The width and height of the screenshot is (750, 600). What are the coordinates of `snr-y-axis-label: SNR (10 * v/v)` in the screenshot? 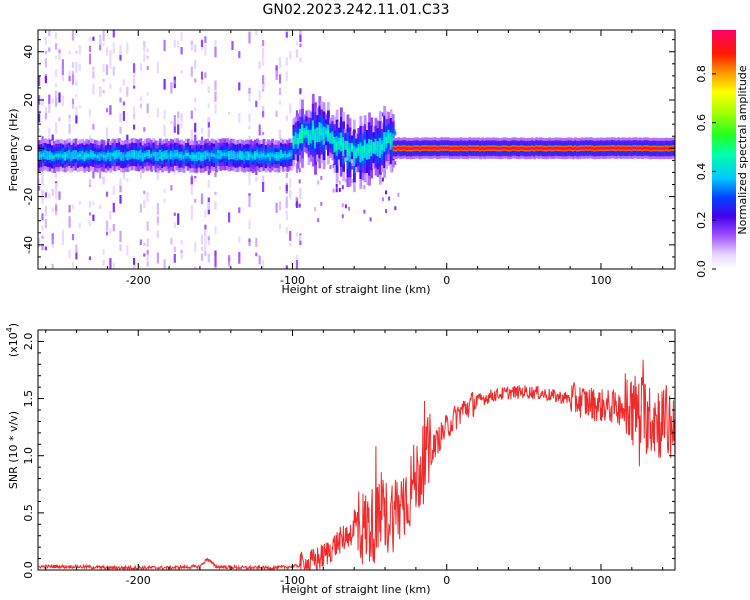 It's located at (13, 450).